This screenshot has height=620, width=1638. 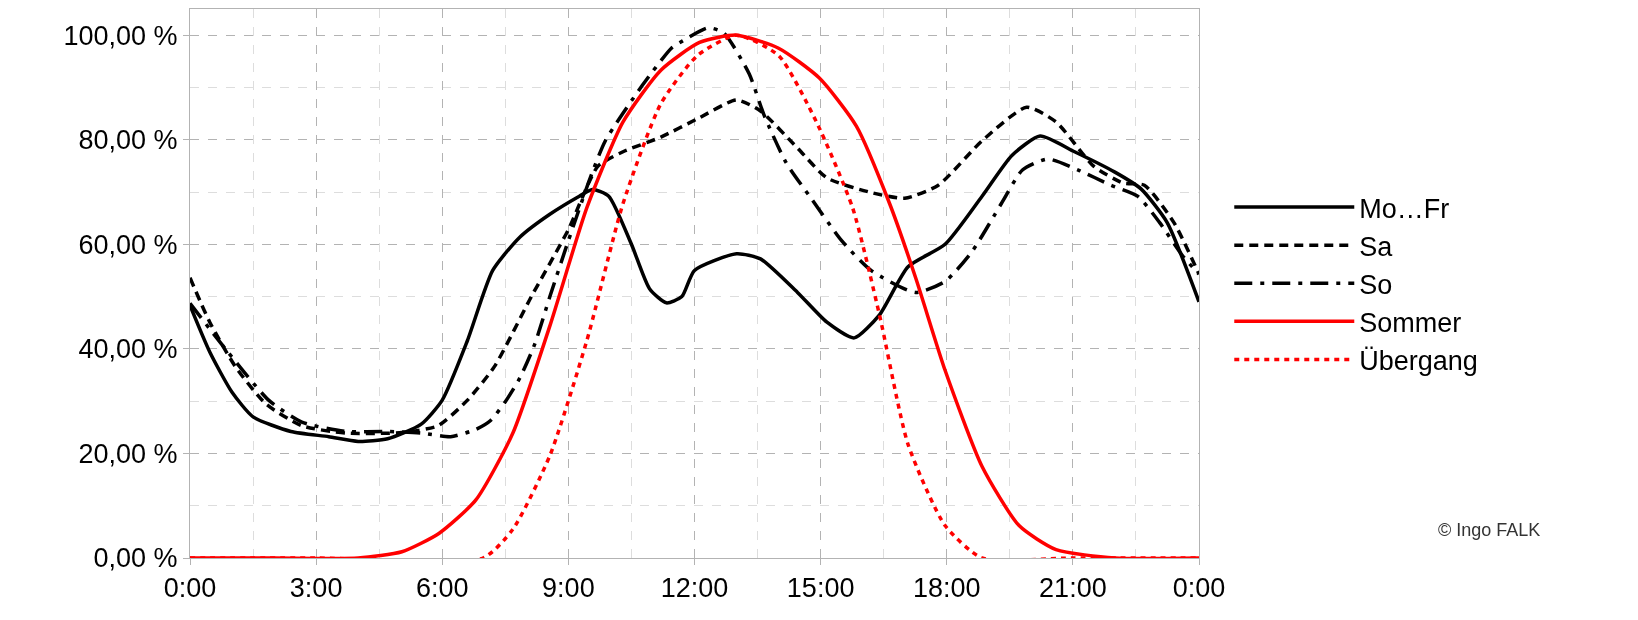 I want to click on legend-label: Mo…Fr, so click(x=1404, y=208).